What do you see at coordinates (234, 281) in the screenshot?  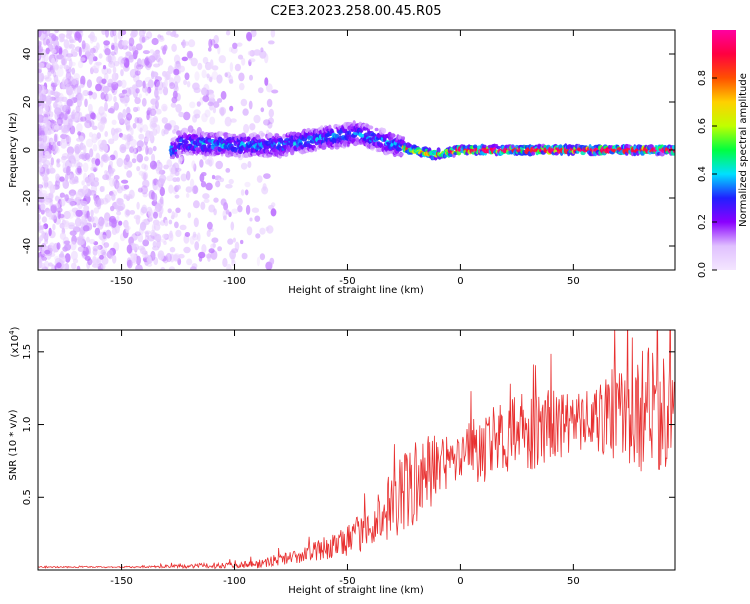 I see `spectrogram-x-tick-label: -100` at bounding box center [234, 281].